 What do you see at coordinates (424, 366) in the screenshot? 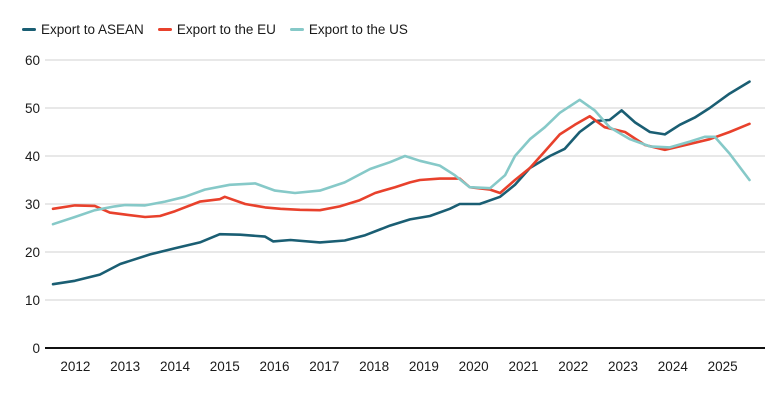
I see `x-tick-label: 2019` at bounding box center [424, 366].